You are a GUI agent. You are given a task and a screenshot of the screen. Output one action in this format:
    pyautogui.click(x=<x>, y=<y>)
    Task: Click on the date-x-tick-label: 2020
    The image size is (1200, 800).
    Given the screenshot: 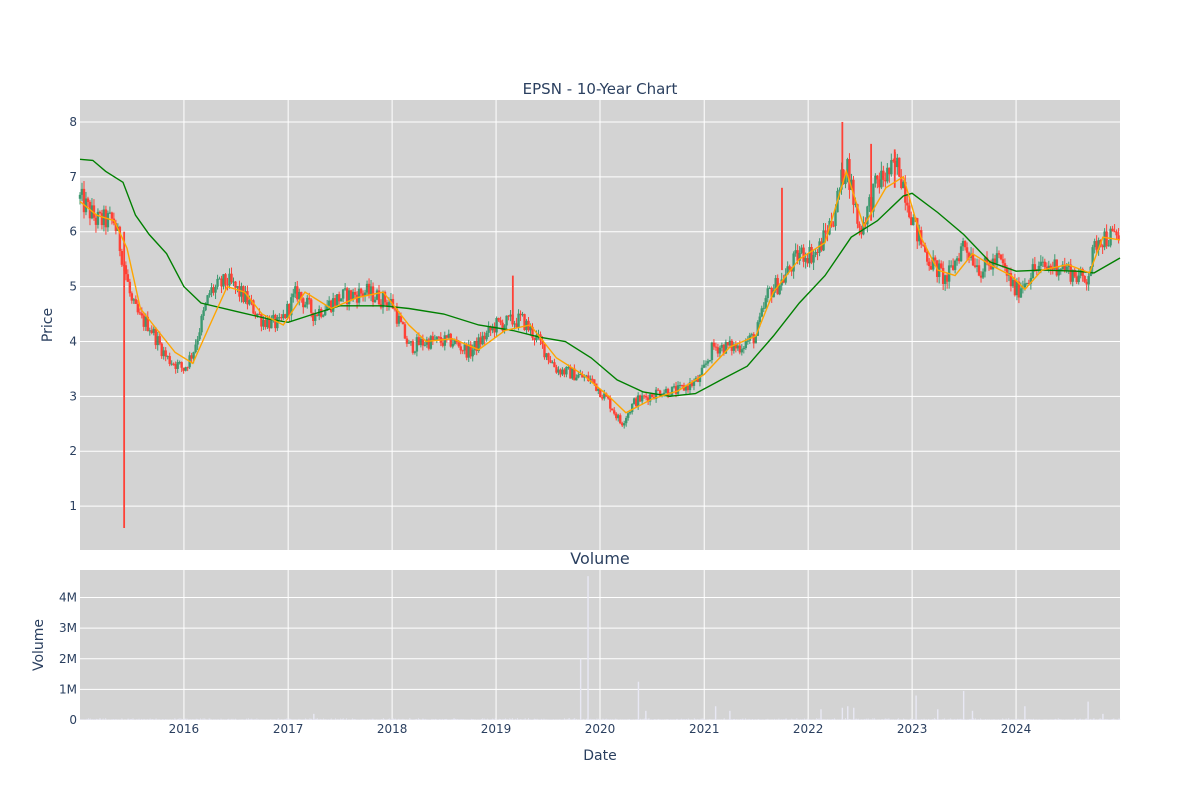 What is the action you would take?
    pyautogui.click(x=600, y=729)
    